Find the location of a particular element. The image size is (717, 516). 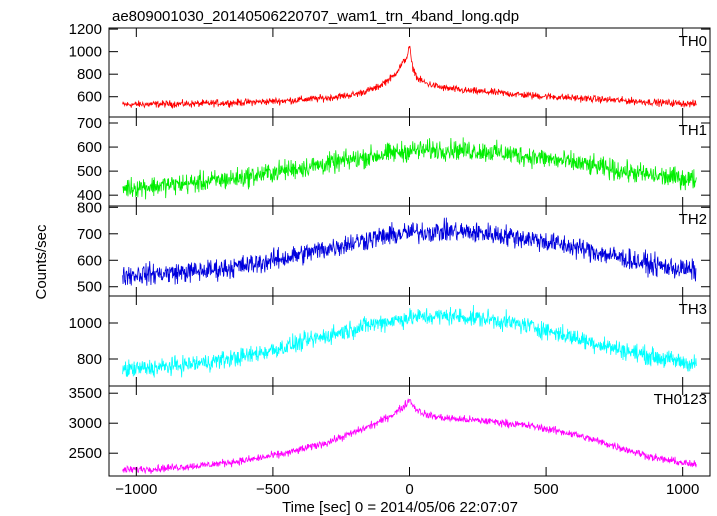

series-line-th3 is located at coordinates (409, 341).